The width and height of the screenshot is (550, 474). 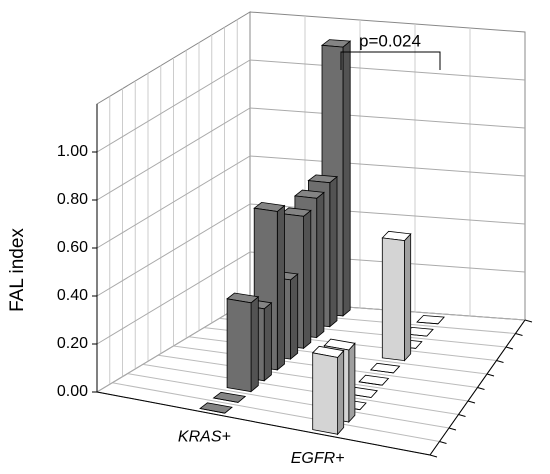 I want to click on y-tick-label: 0.80, so click(x=72, y=199).